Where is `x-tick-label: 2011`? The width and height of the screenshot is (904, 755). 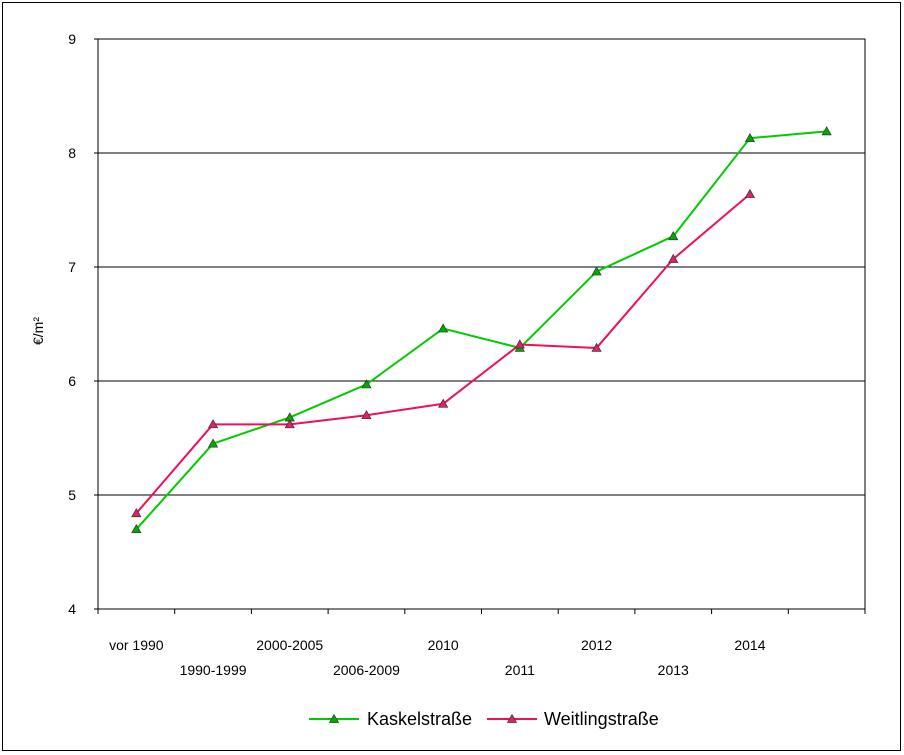 x-tick-label: 2011 is located at coordinates (520, 670).